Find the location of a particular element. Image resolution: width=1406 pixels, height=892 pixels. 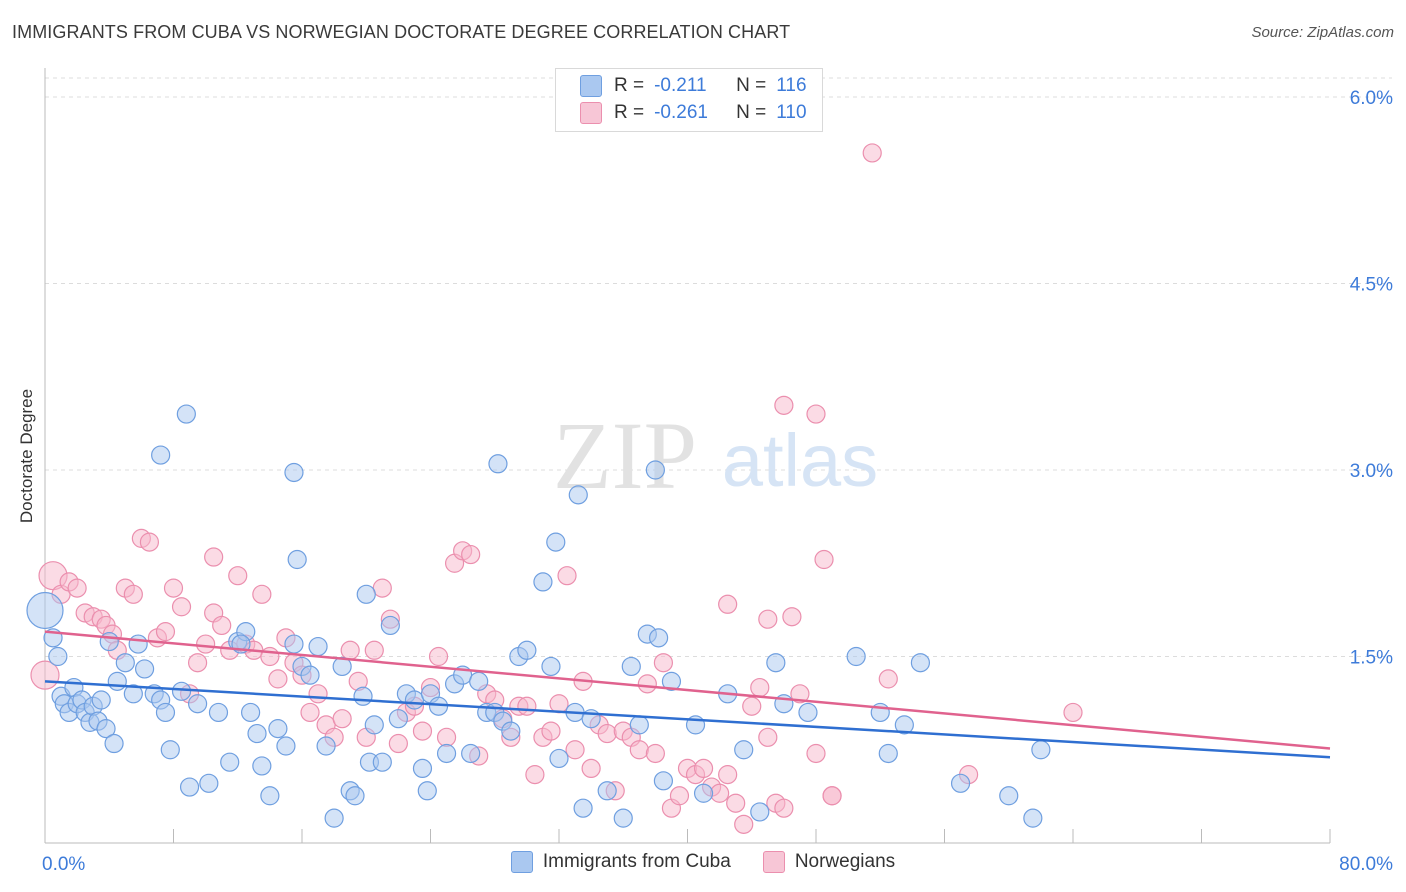

y-axis-label: Doctorate Degree is located at coordinates (26, 456).